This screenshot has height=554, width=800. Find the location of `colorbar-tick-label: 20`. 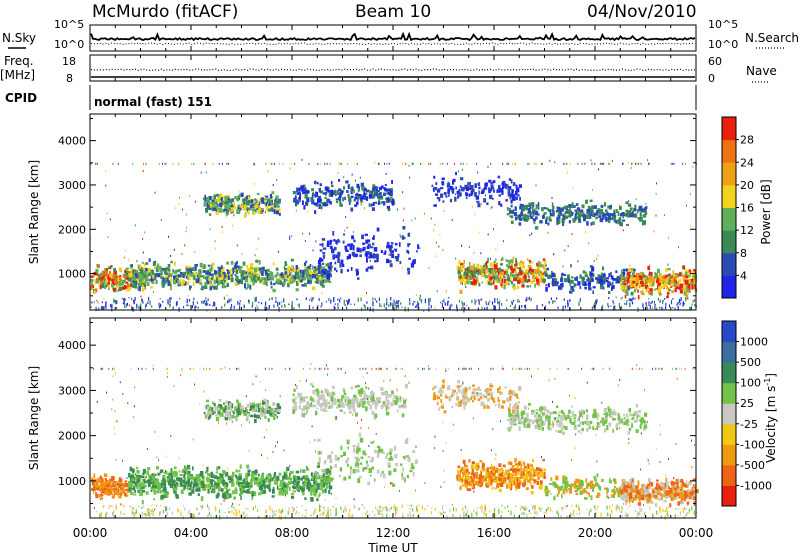

colorbar-tick-label: 20 is located at coordinates (747, 185).